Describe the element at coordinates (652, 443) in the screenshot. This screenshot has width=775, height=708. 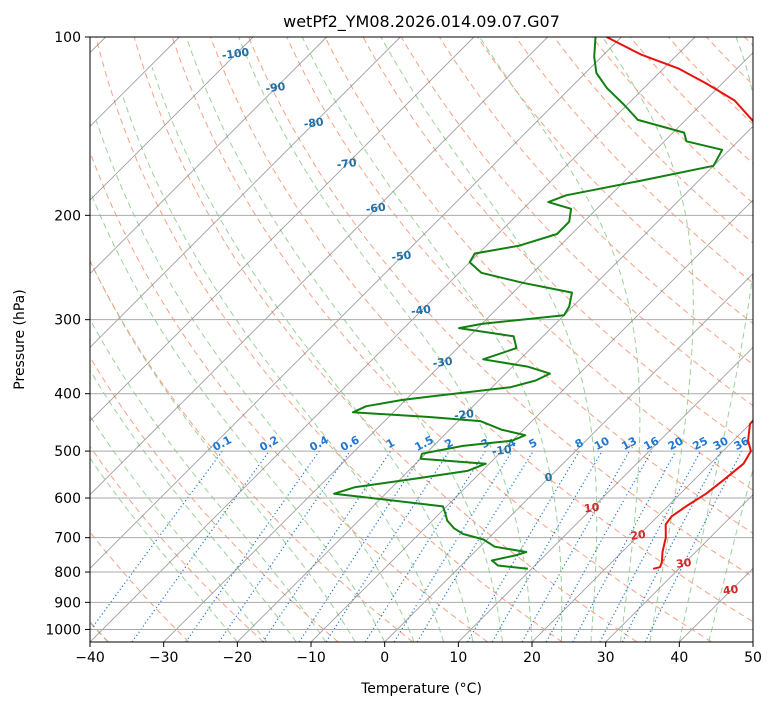
I see `mixing-ratio-label: 16` at that location.